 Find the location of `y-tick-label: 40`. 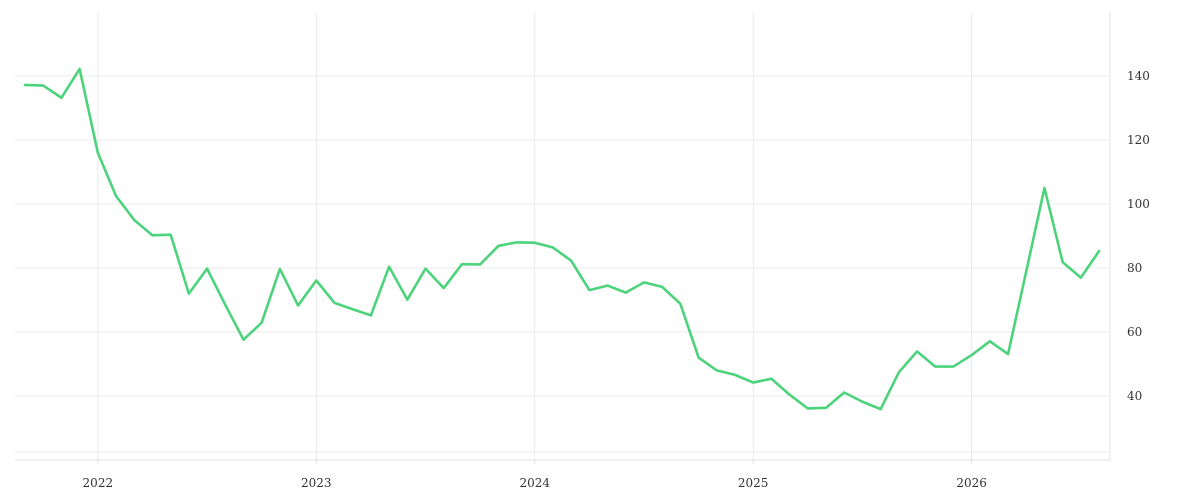

y-tick-label: 40 is located at coordinates (1134, 396).